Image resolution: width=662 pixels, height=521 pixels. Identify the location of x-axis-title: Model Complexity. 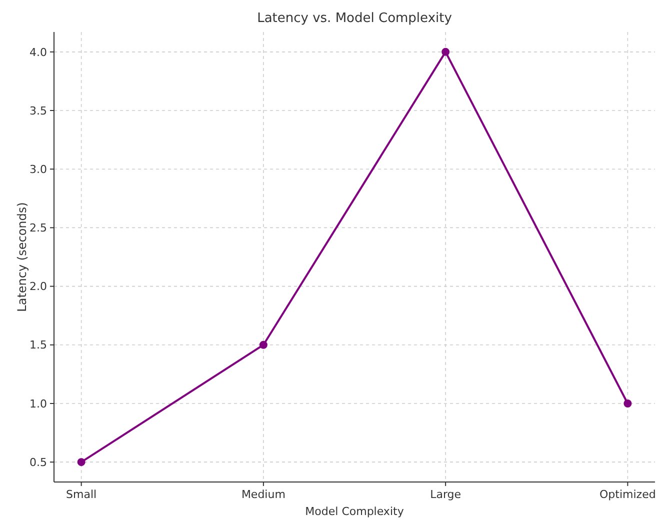
(354, 511).